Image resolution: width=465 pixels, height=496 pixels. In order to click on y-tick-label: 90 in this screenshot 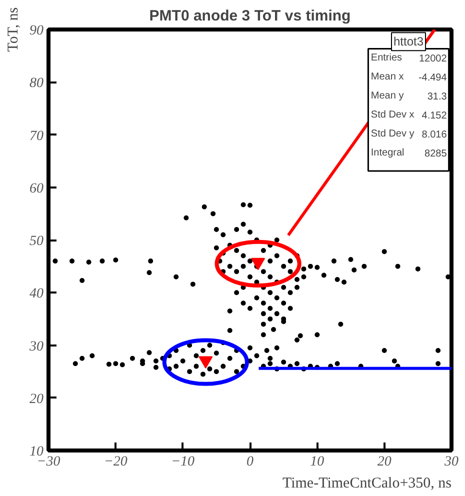, I will do `click(37, 31)`.